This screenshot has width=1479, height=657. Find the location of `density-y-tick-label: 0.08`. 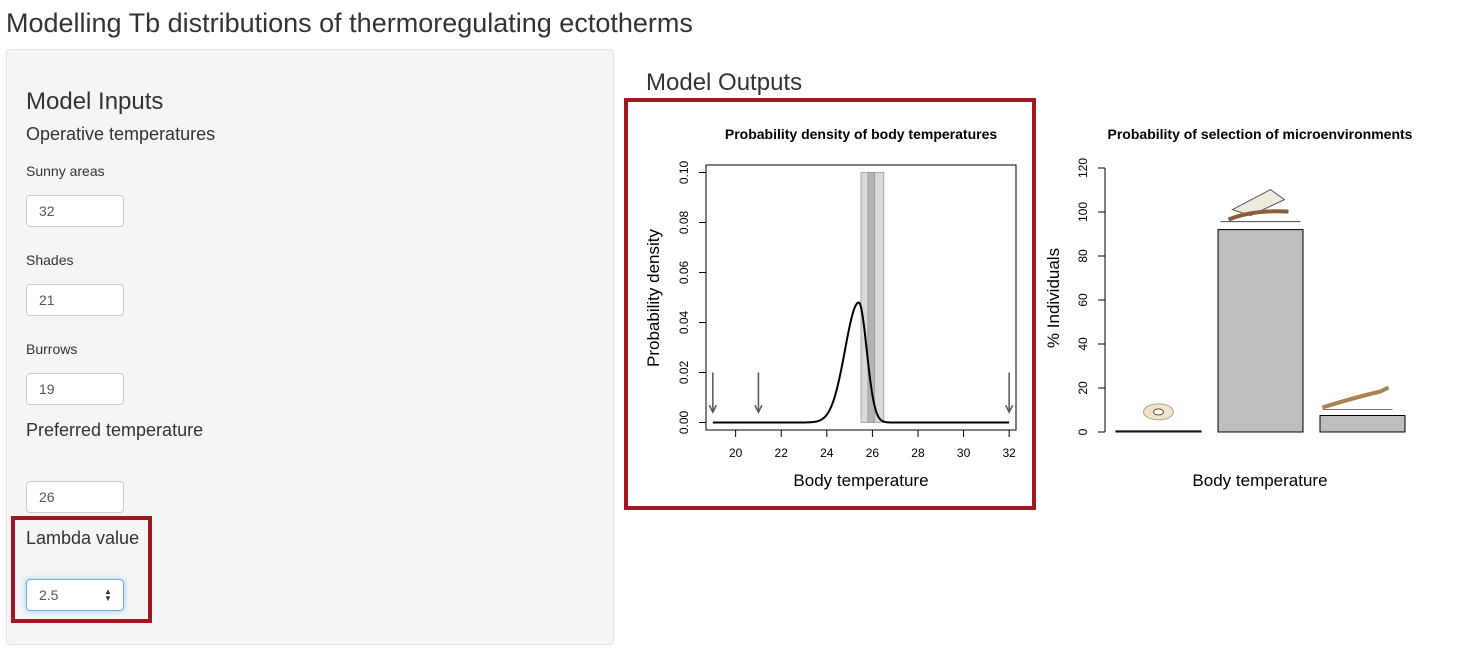

density-y-tick-label: 0.08 is located at coordinates (684, 222).